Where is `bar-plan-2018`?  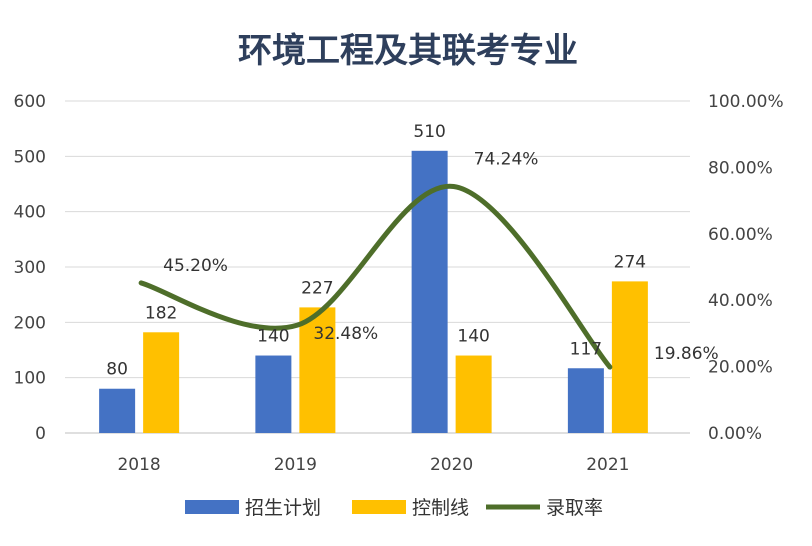
bar-plan-2018 is located at coordinates (117, 410).